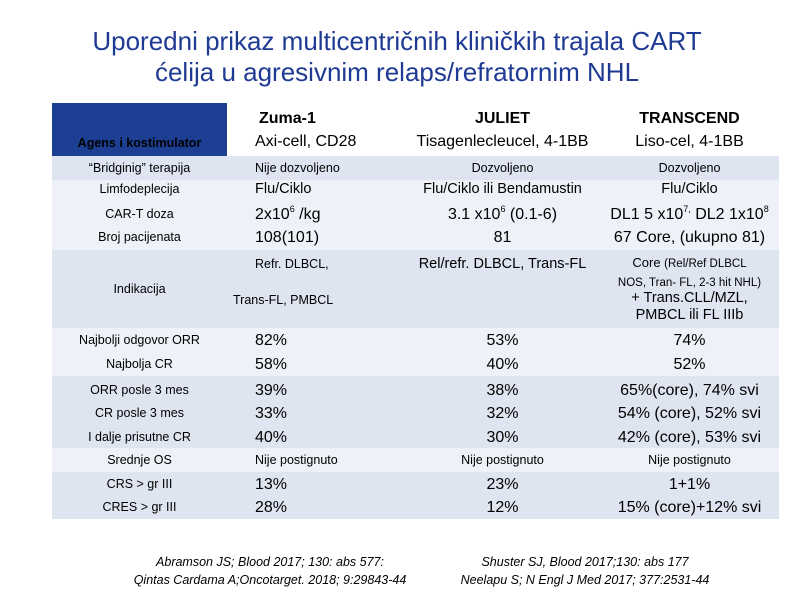 This screenshot has width=794, height=595. Describe the element at coordinates (306, 129) in the screenshot. I see `header-zuma: Zuma-1 Axi-cell, CD28` at that location.